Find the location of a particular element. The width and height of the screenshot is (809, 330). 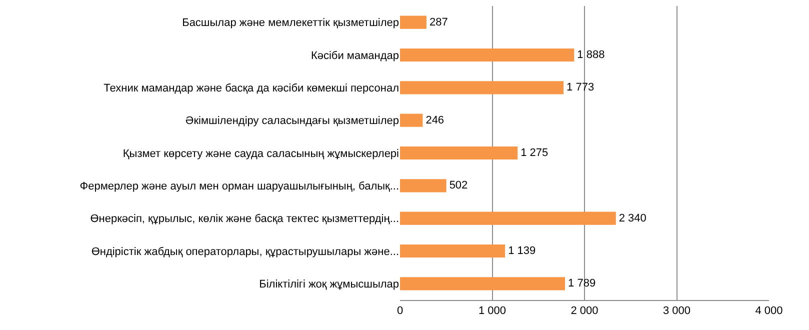

data-label: 2 340 is located at coordinates (632, 218).